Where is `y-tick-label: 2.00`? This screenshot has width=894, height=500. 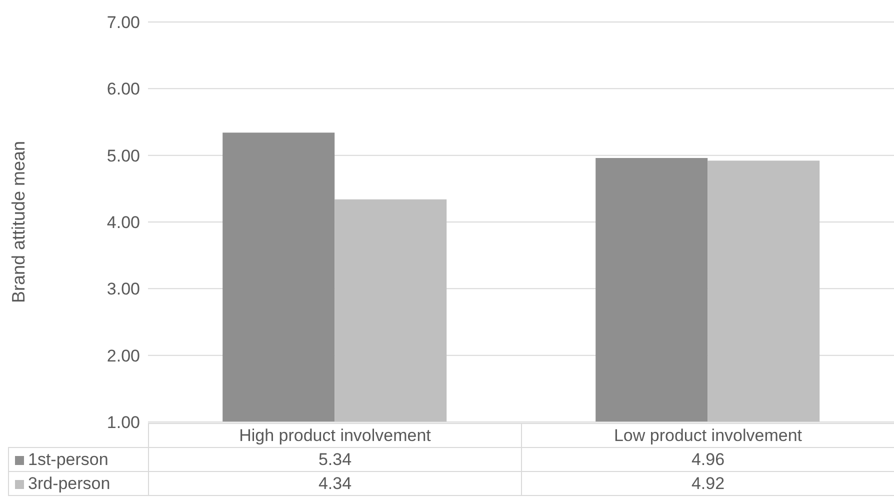
y-tick-label: 2.00 is located at coordinates (123, 356).